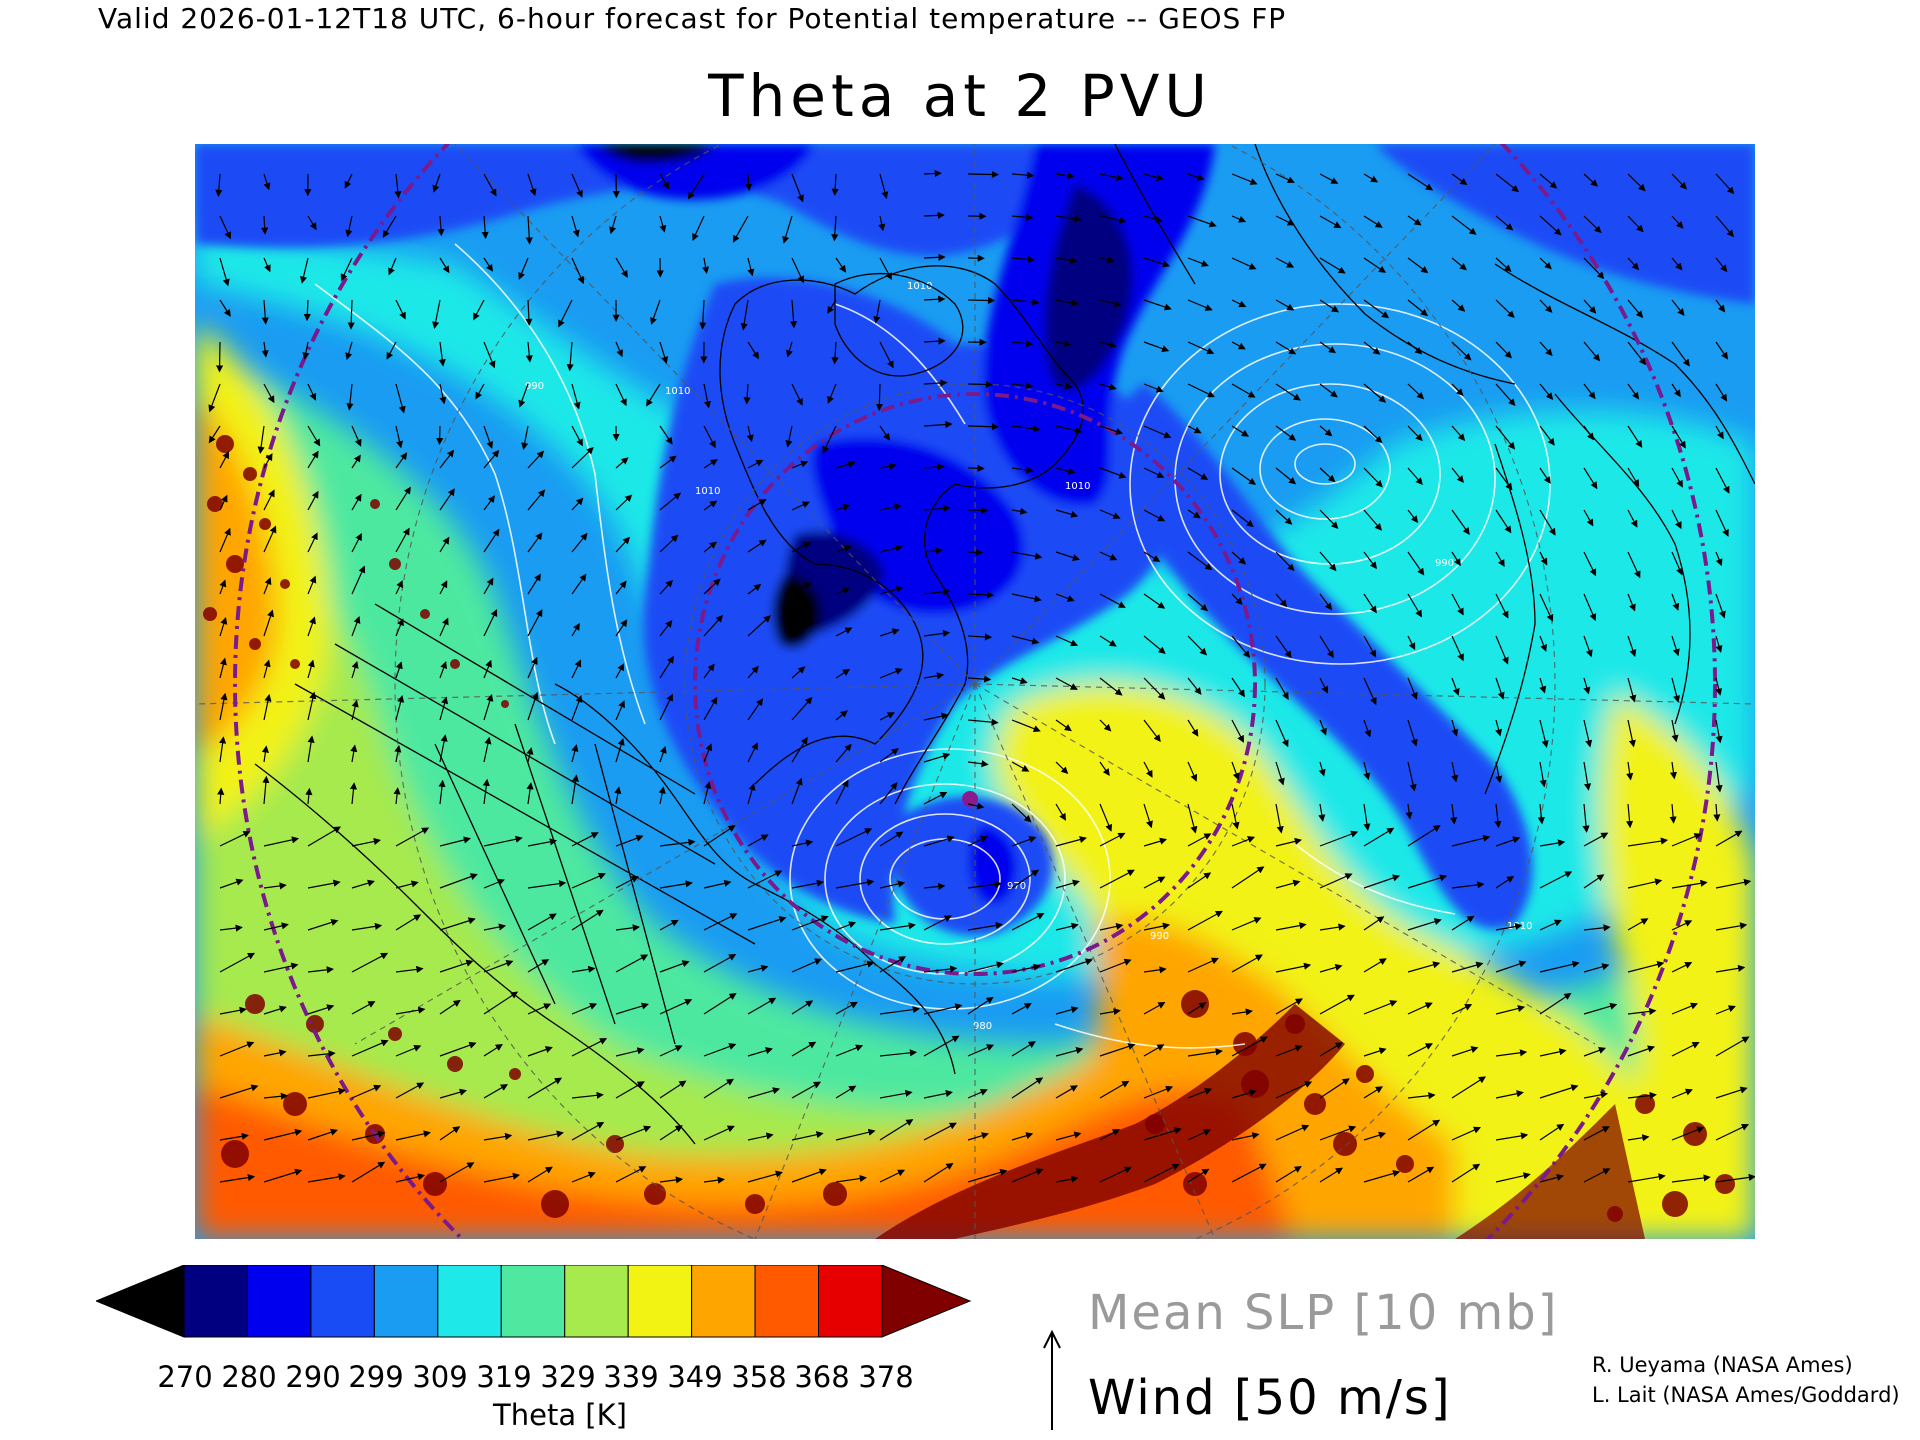  I want to click on colorbar-tick: 290, so click(313, 1377).